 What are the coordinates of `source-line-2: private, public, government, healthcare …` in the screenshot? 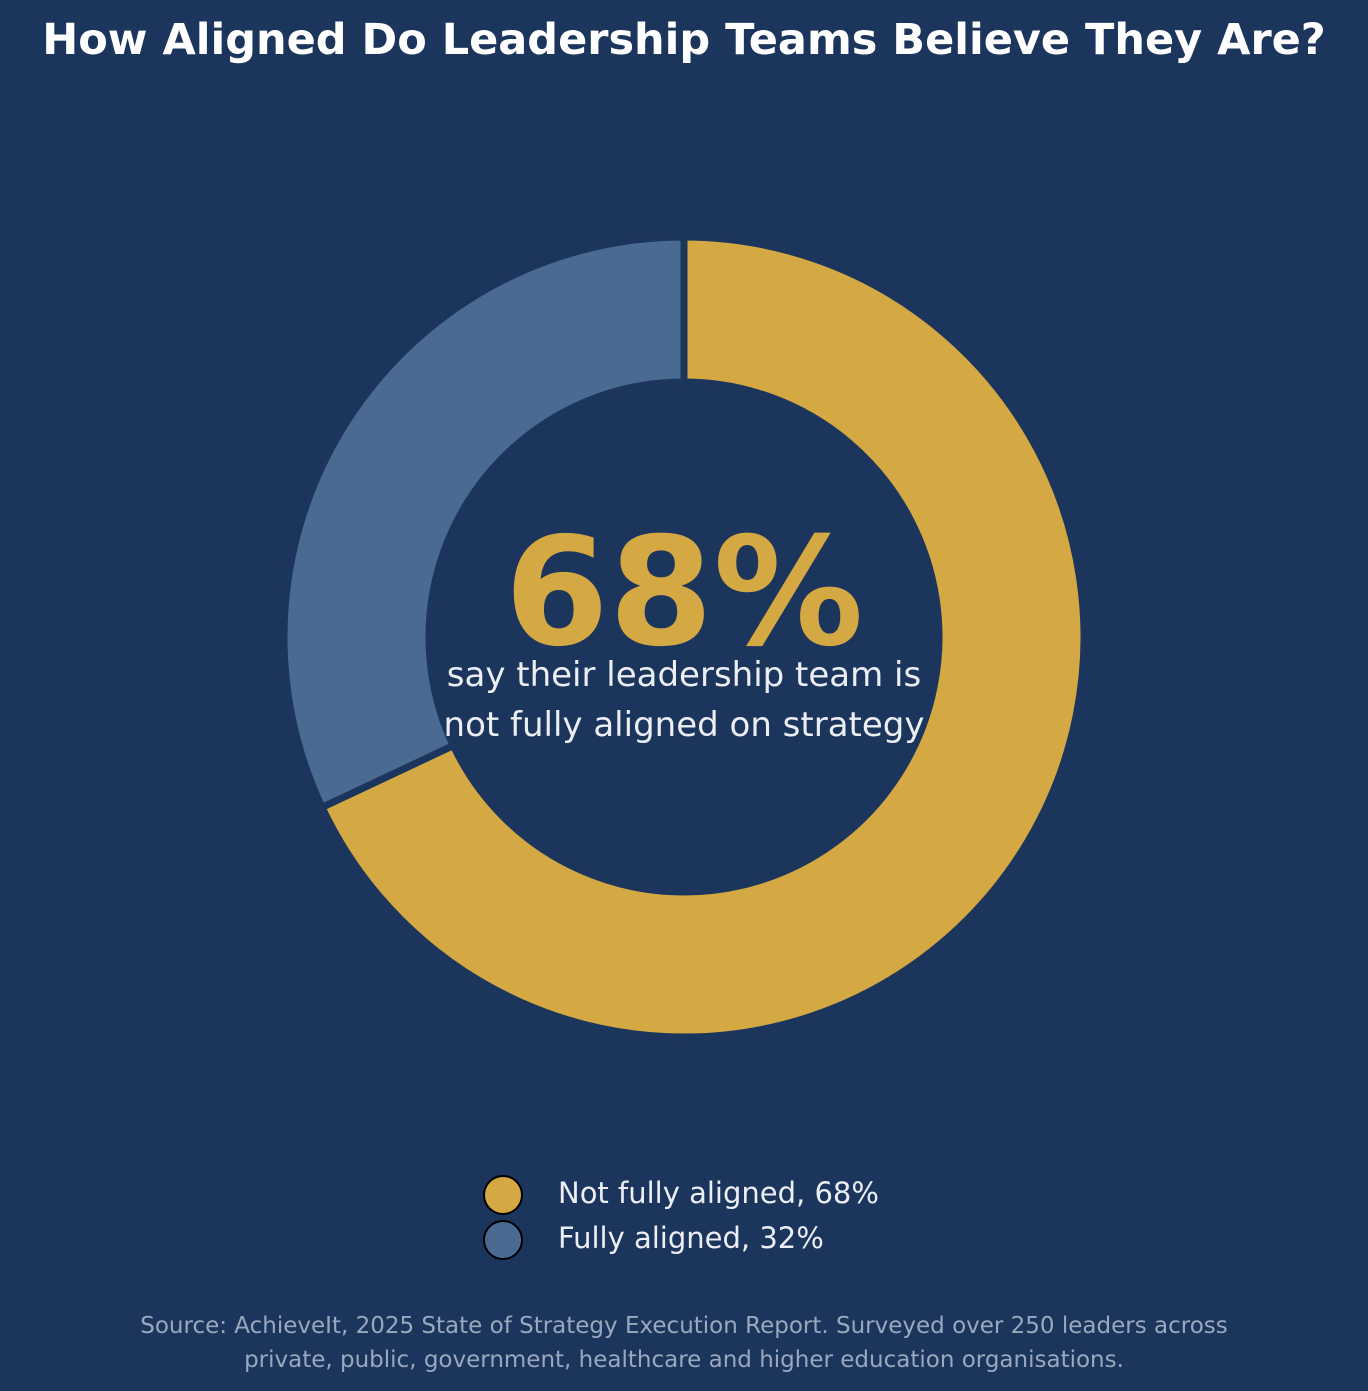 It's located at (684, 1360).